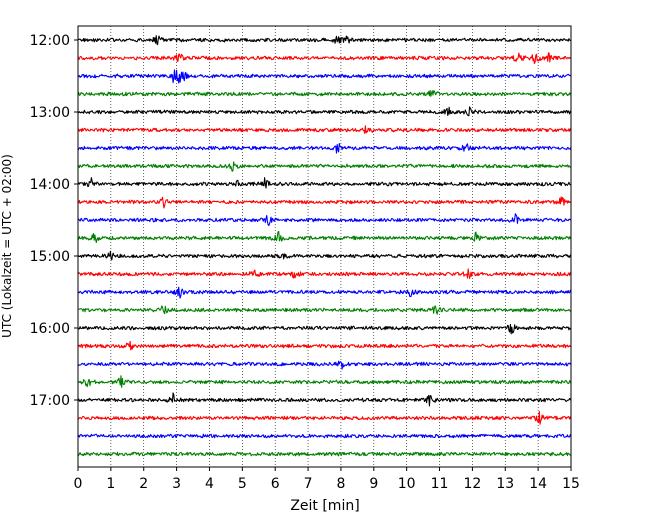 This screenshot has width=650, height=520. Describe the element at coordinates (327, 479) in the screenshot. I see `x-axis: 0 1 2 3 4 5 6 7 8 9 10 11 12 13 14 15` at that location.